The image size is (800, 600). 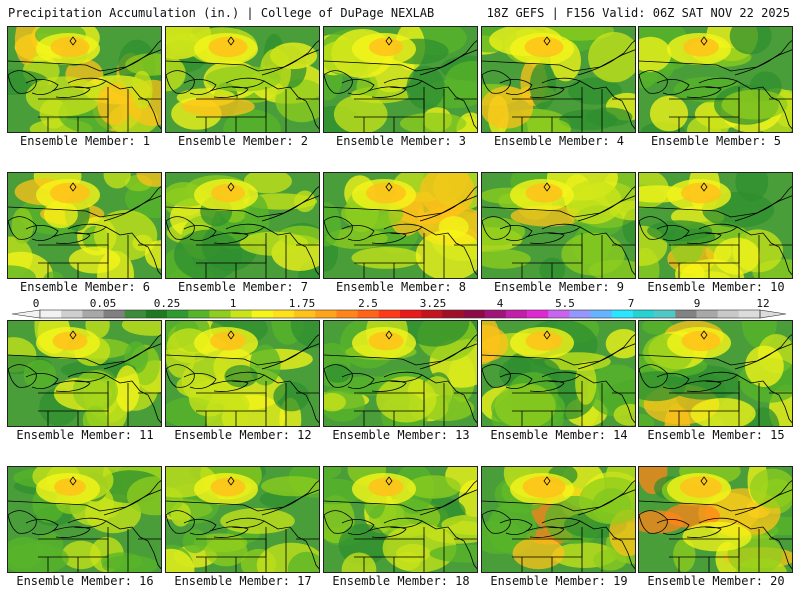 What do you see at coordinates (762, 303) in the screenshot?
I see `colorbar-tick-label: 12` at bounding box center [762, 303].